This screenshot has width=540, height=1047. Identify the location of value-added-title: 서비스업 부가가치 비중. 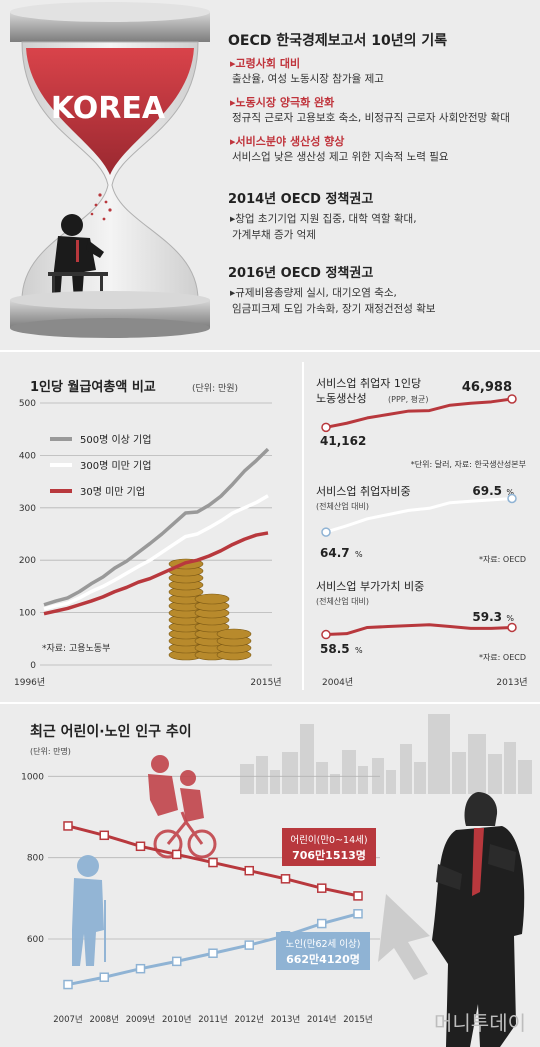
(370, 586).